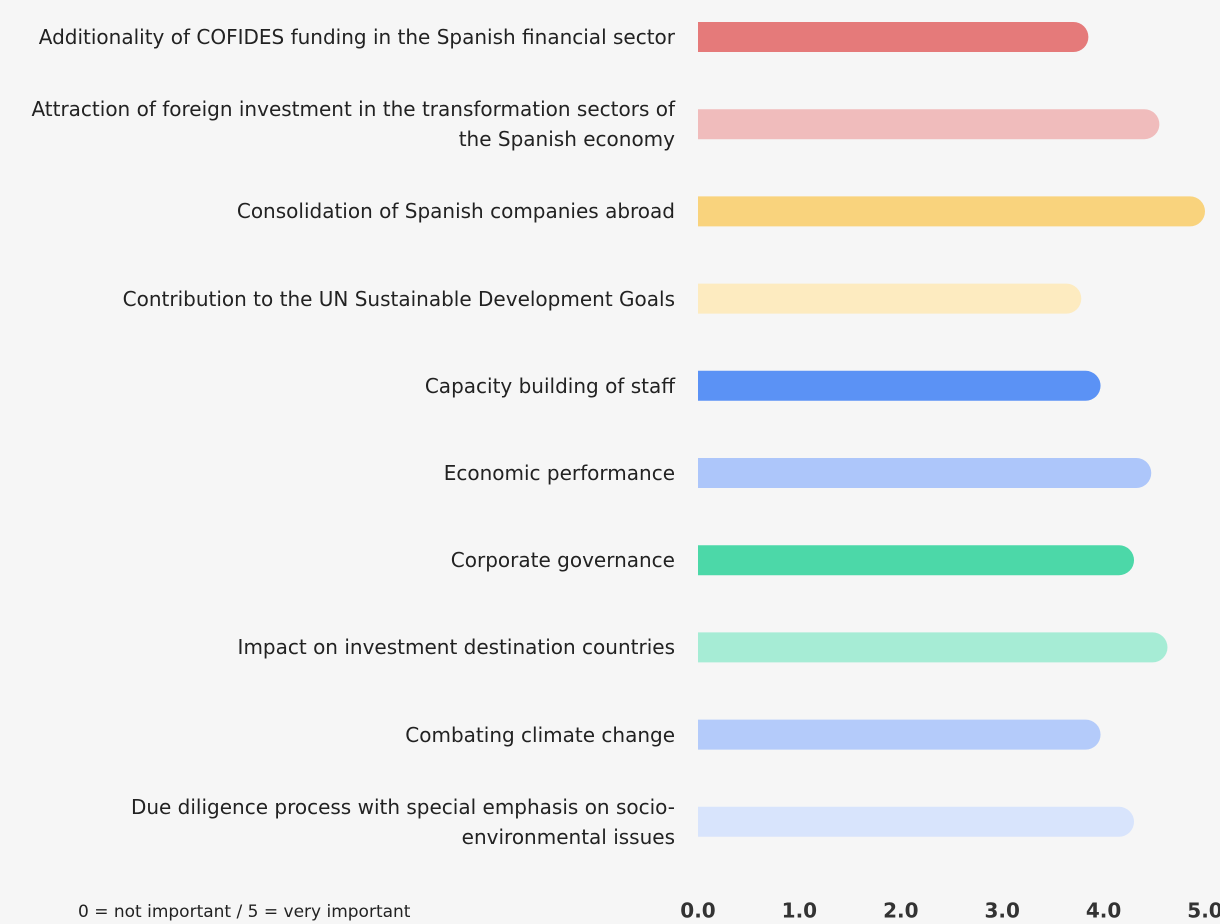 The width and height of the screenshot is (1220, 924). I want to click on scale-note: 0 = not important / 5 = very important, so click(244, 912).